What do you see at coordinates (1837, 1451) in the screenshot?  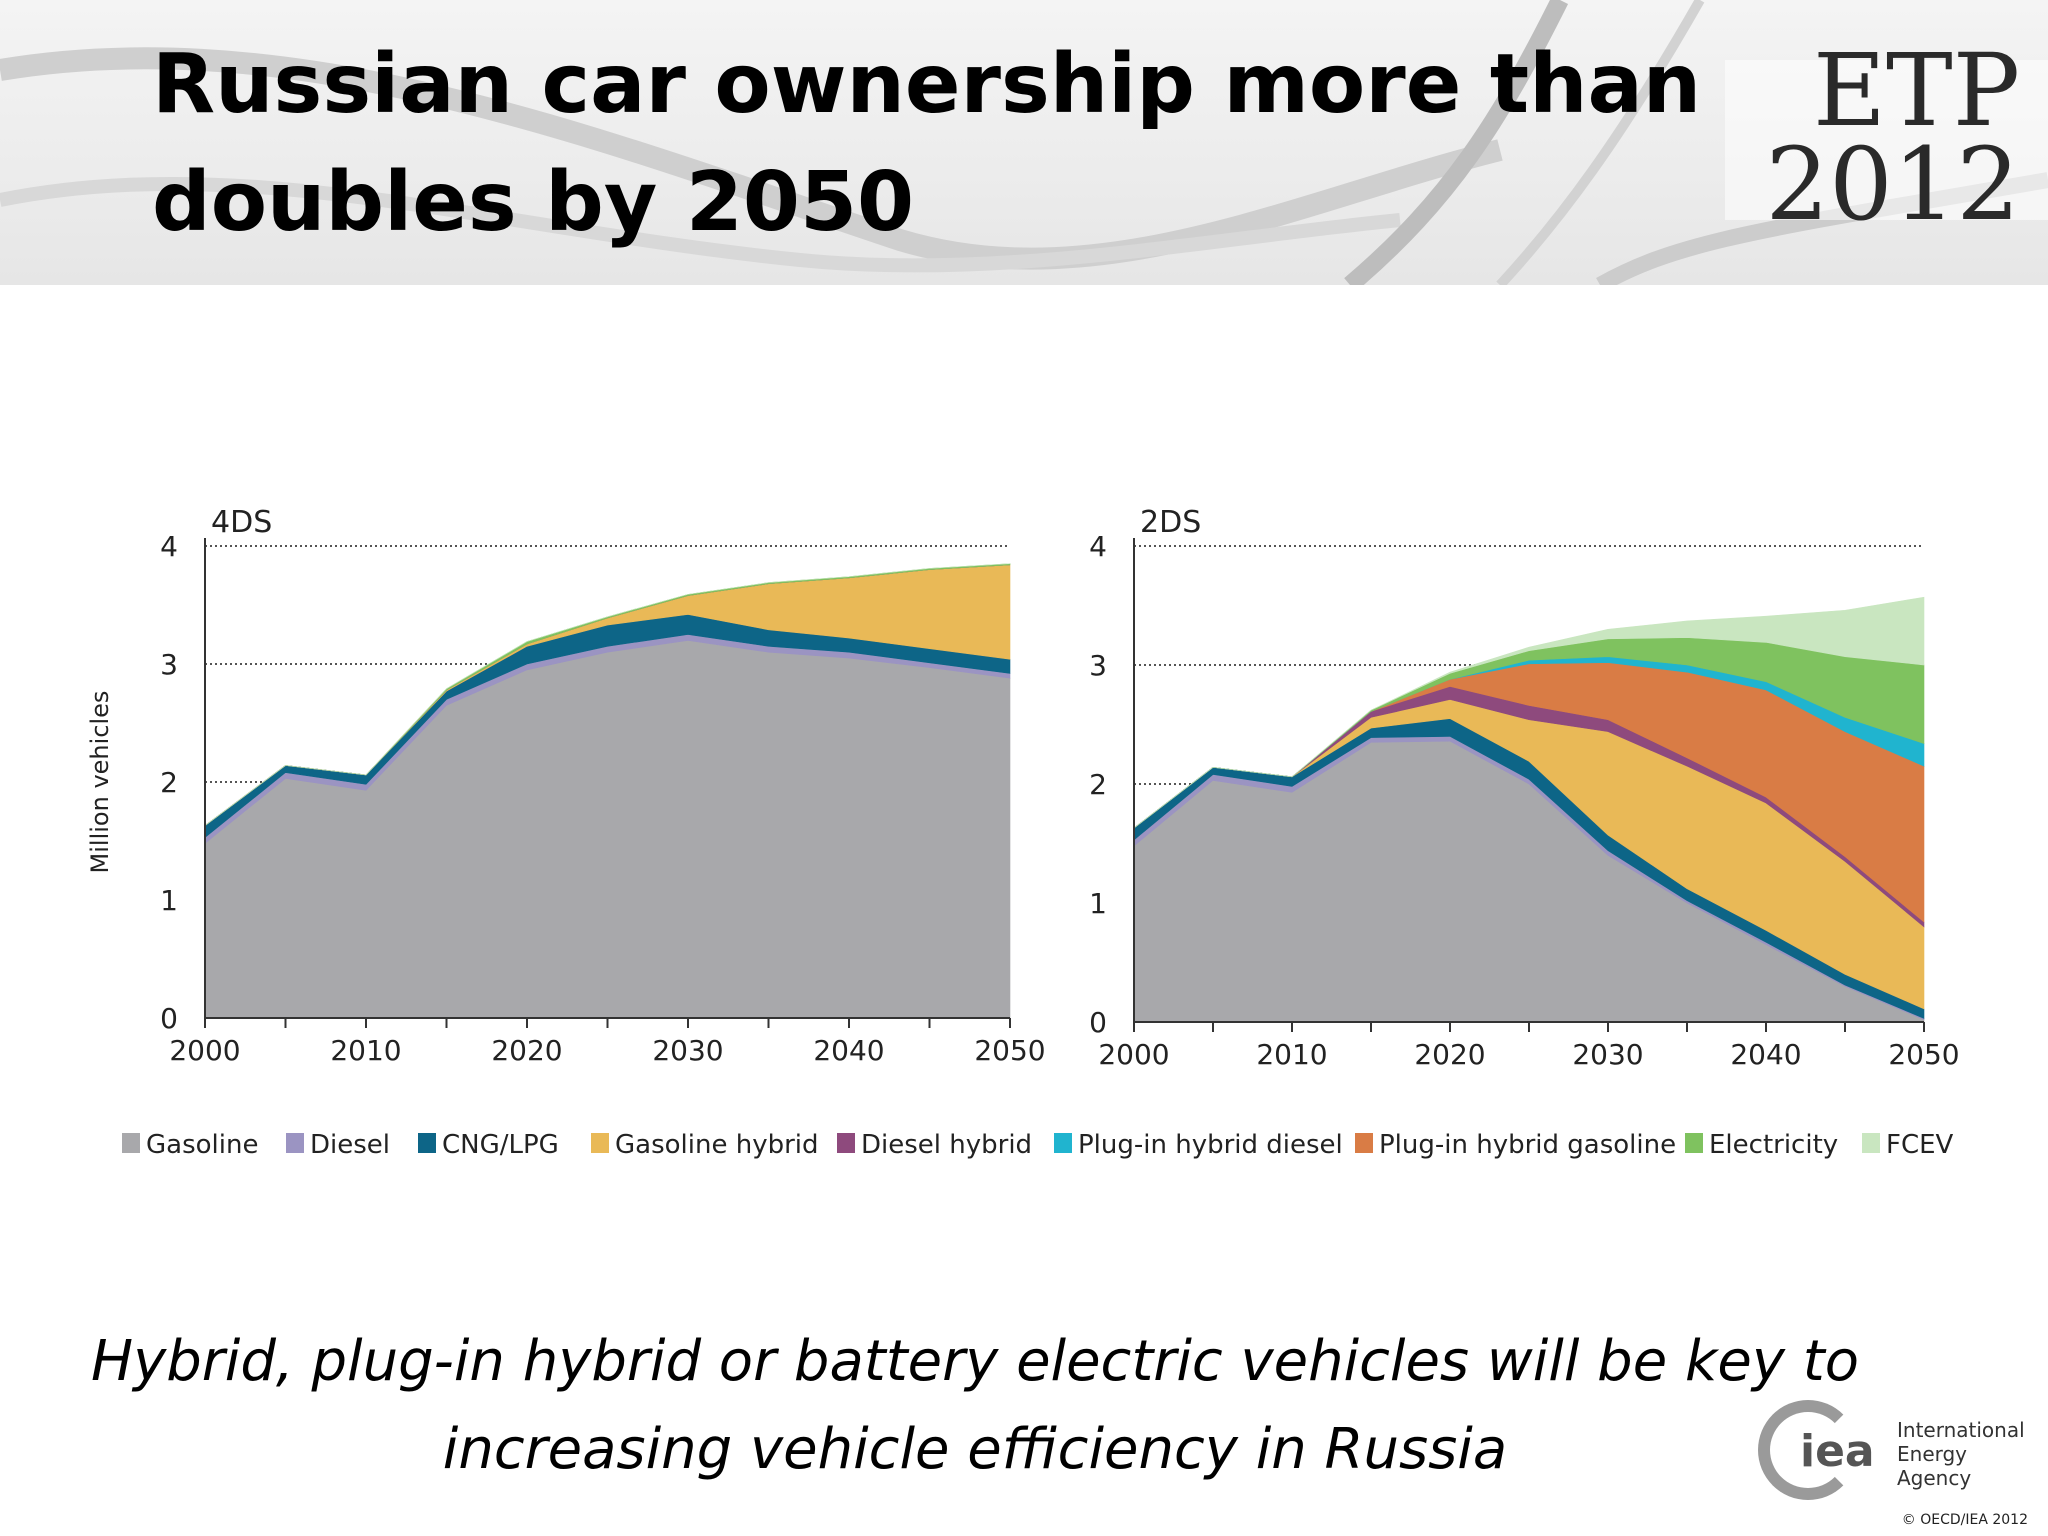 I see `iea-logo-text: iea` at bounding box center [1837, 1451].